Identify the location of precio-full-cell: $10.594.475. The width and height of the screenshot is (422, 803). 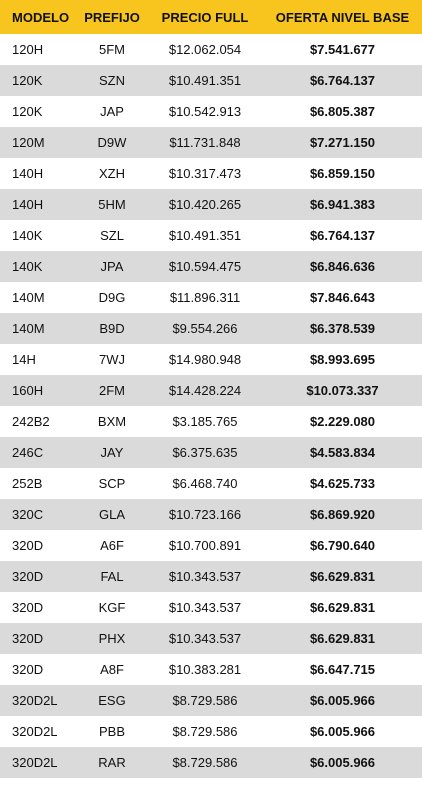
(205, 266).